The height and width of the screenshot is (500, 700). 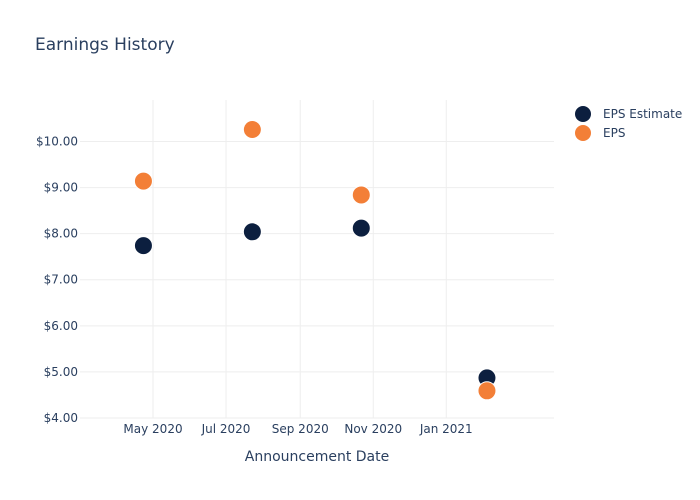 I want to click on y-tick-label: $10.00, so click(x=57, y=141).